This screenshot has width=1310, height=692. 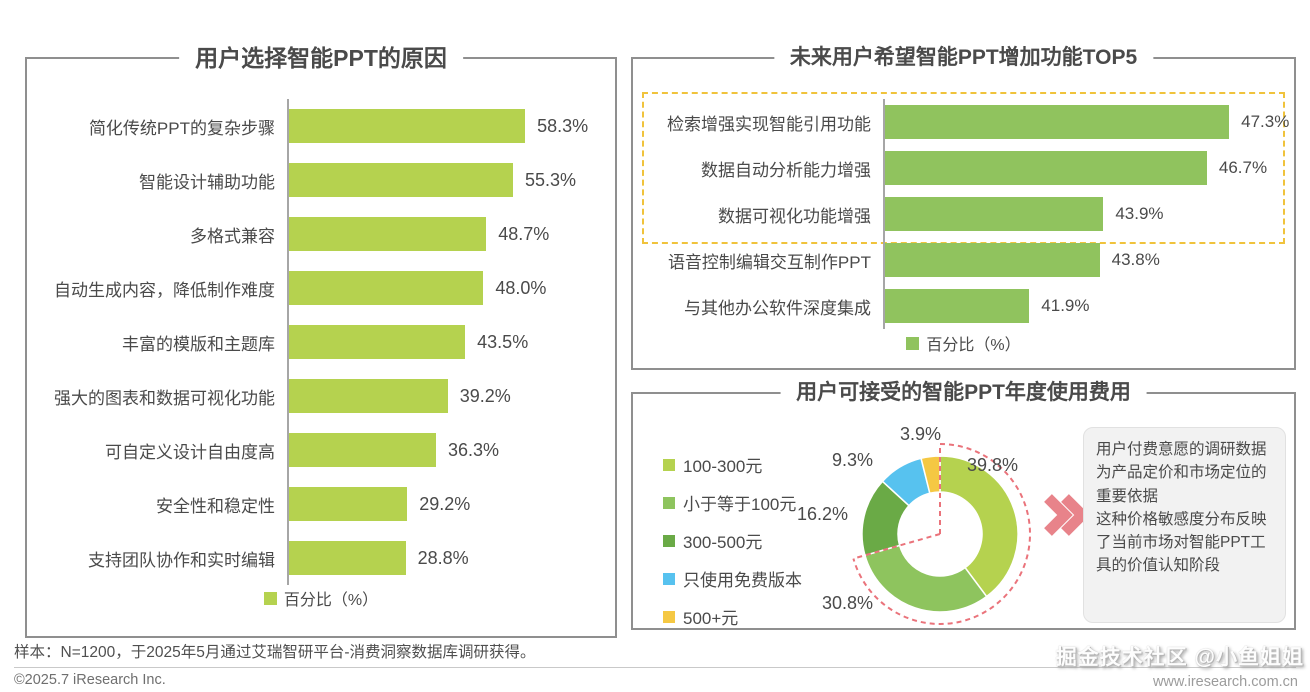 I want to click on bar-value-label: 41.9%, so click(x=1065, y=305).